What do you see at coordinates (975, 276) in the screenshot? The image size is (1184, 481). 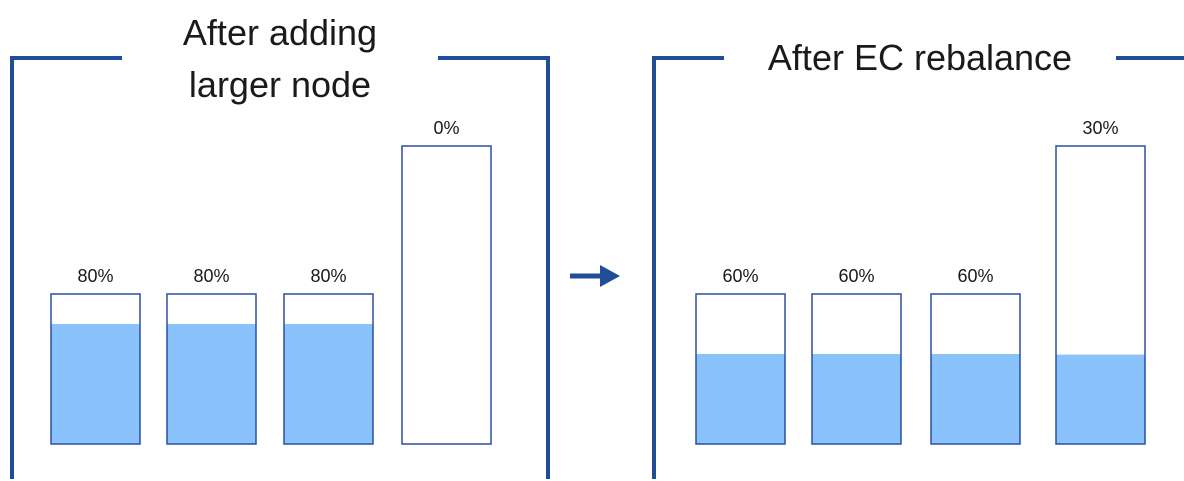 I see `after-node-3-percent-label: 60%` at bounding box center [975, 276].